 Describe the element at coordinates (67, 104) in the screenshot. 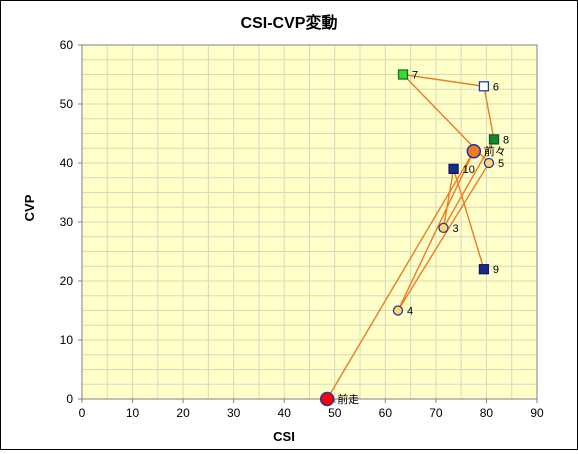

I see `y-tick-label: 50` at that location.